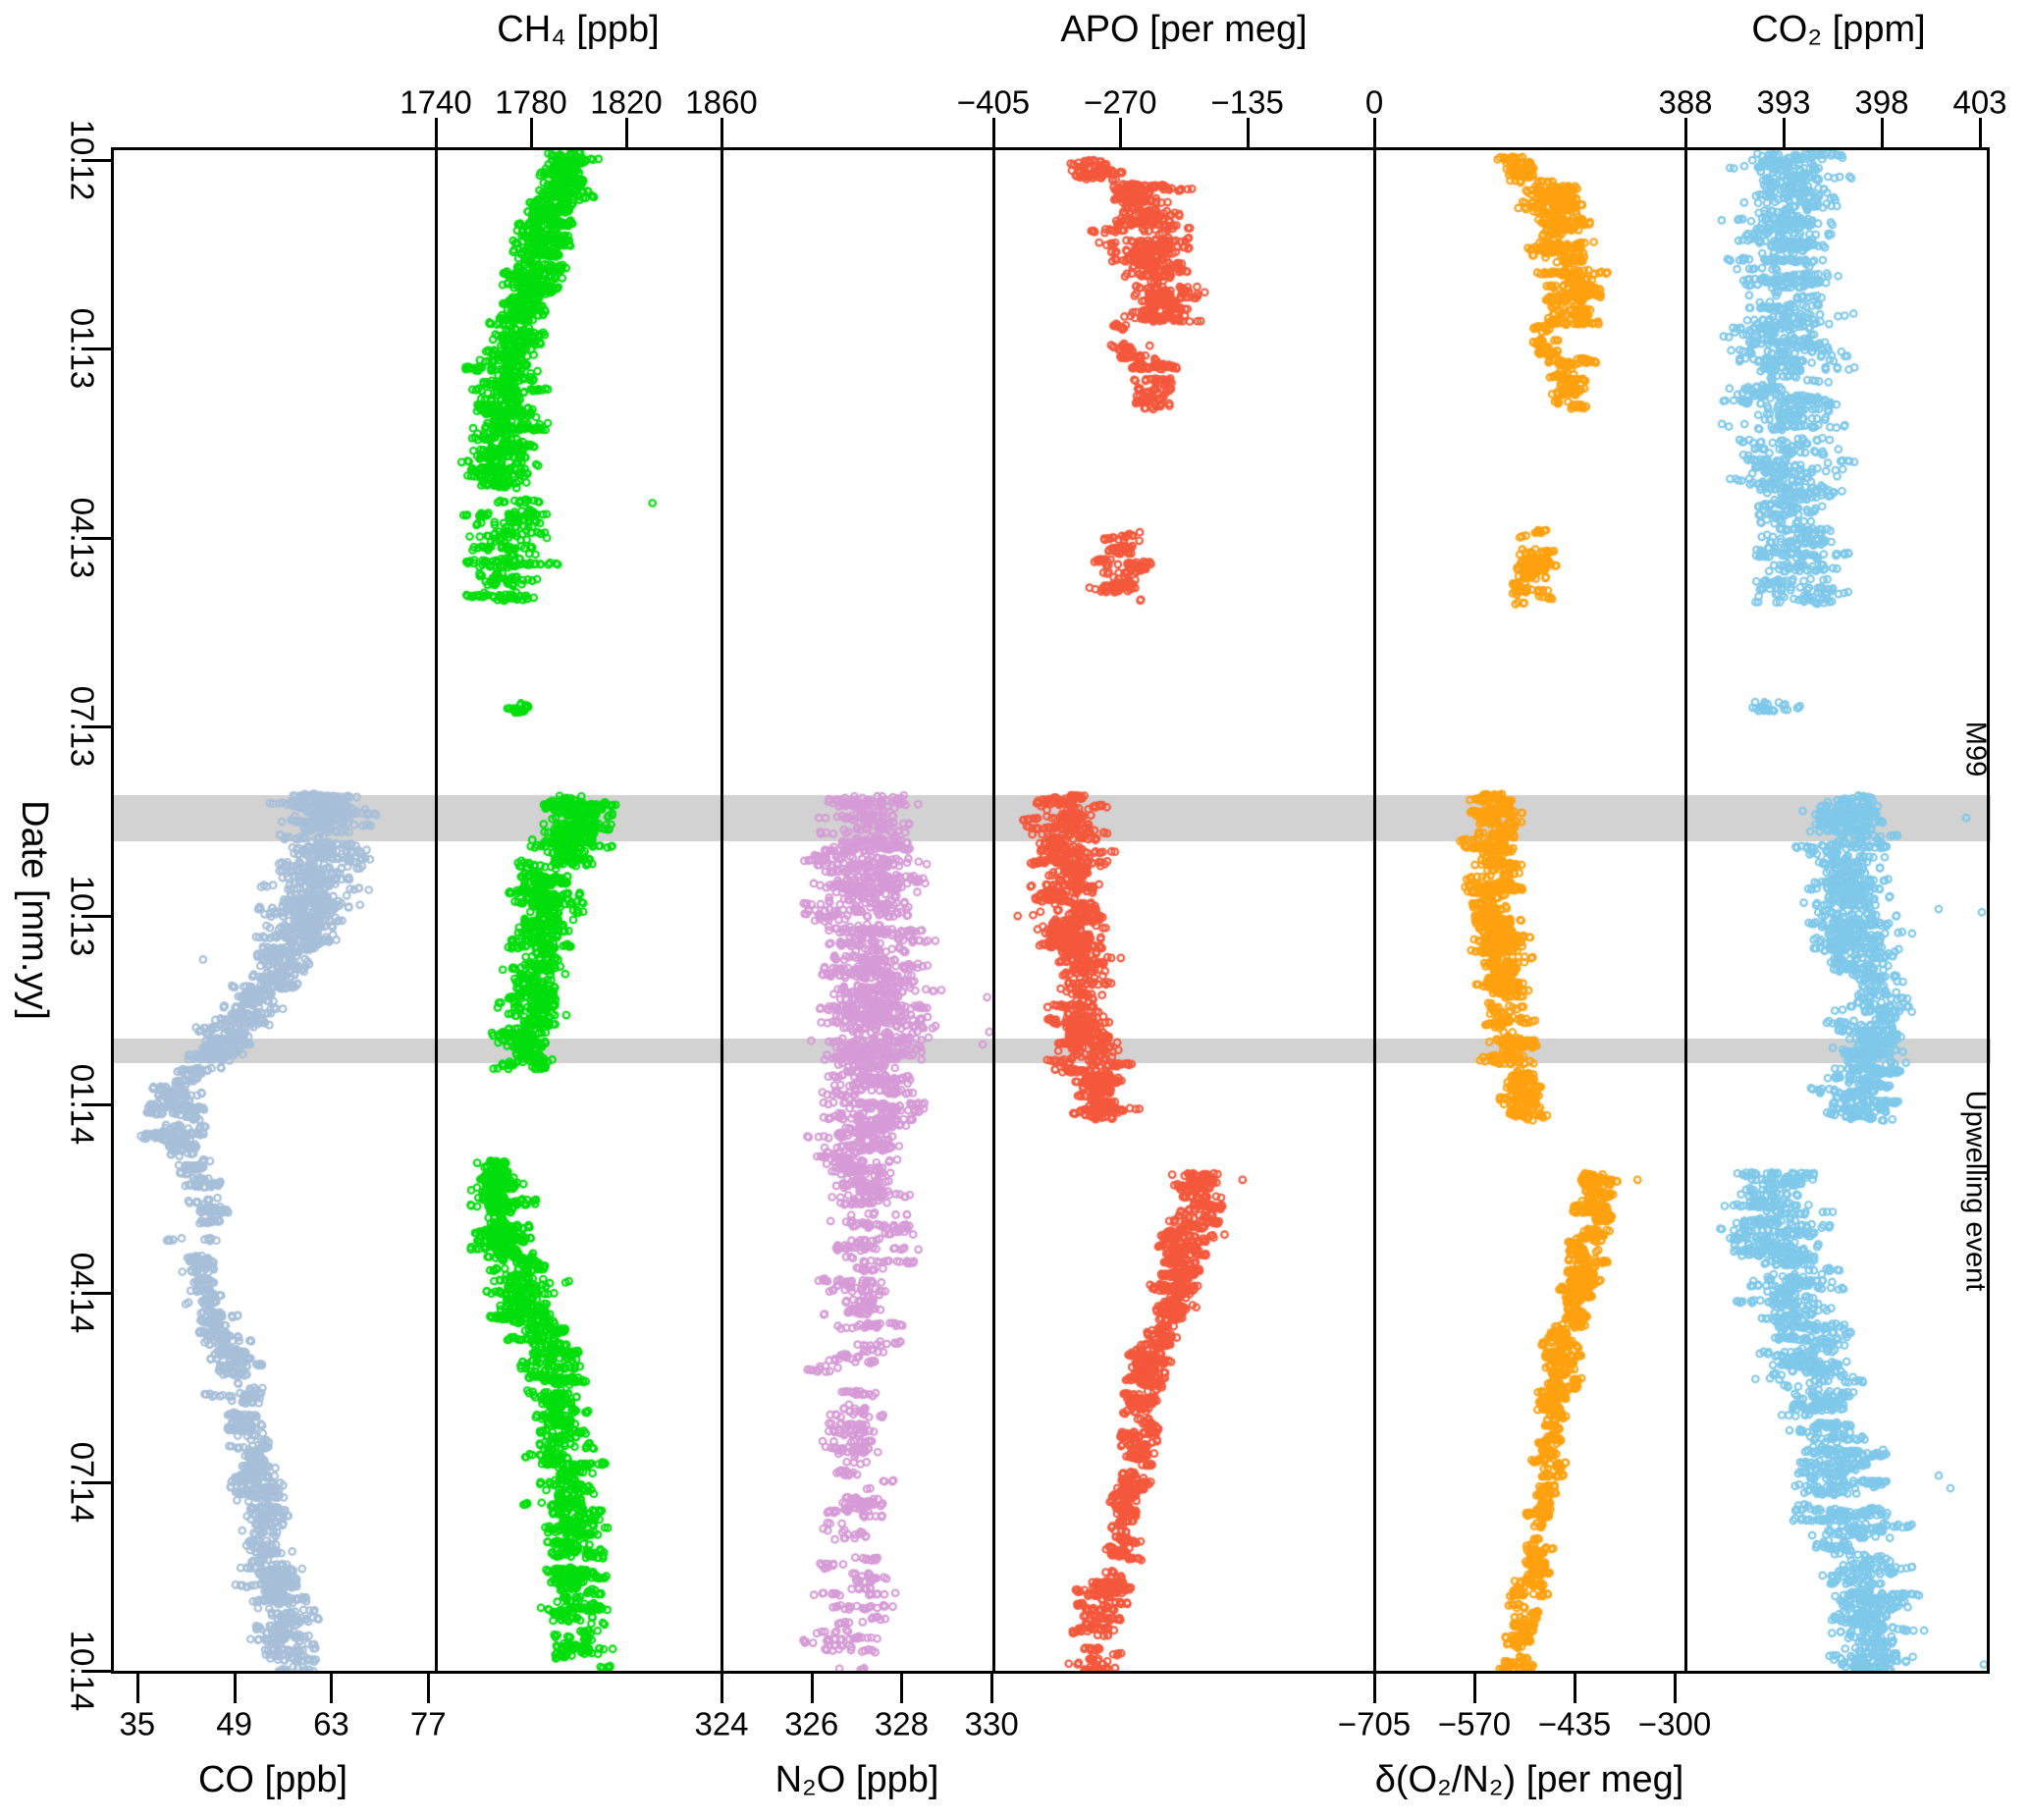 This screenshot has width=2029, height=1820. Describe the element at coordinates (1838, 29) in the screenshot. I see `axis-title-co2: CO₂ [ppm]` at that location.